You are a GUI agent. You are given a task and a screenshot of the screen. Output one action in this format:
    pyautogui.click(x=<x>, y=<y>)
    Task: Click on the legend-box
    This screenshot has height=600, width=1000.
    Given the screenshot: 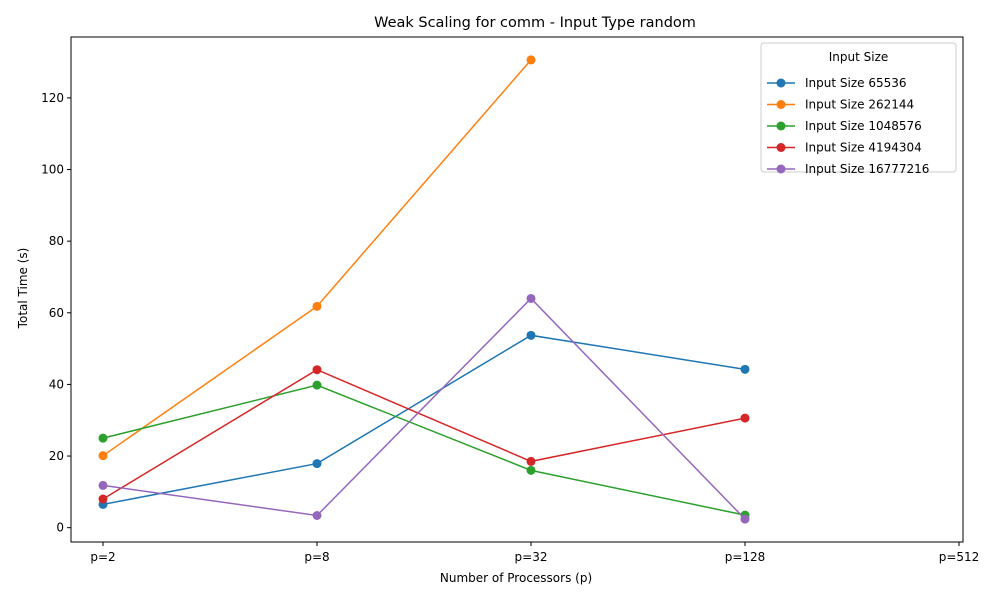 What is the action you would take?
    pyautogui.click(x=858, y=107)
    